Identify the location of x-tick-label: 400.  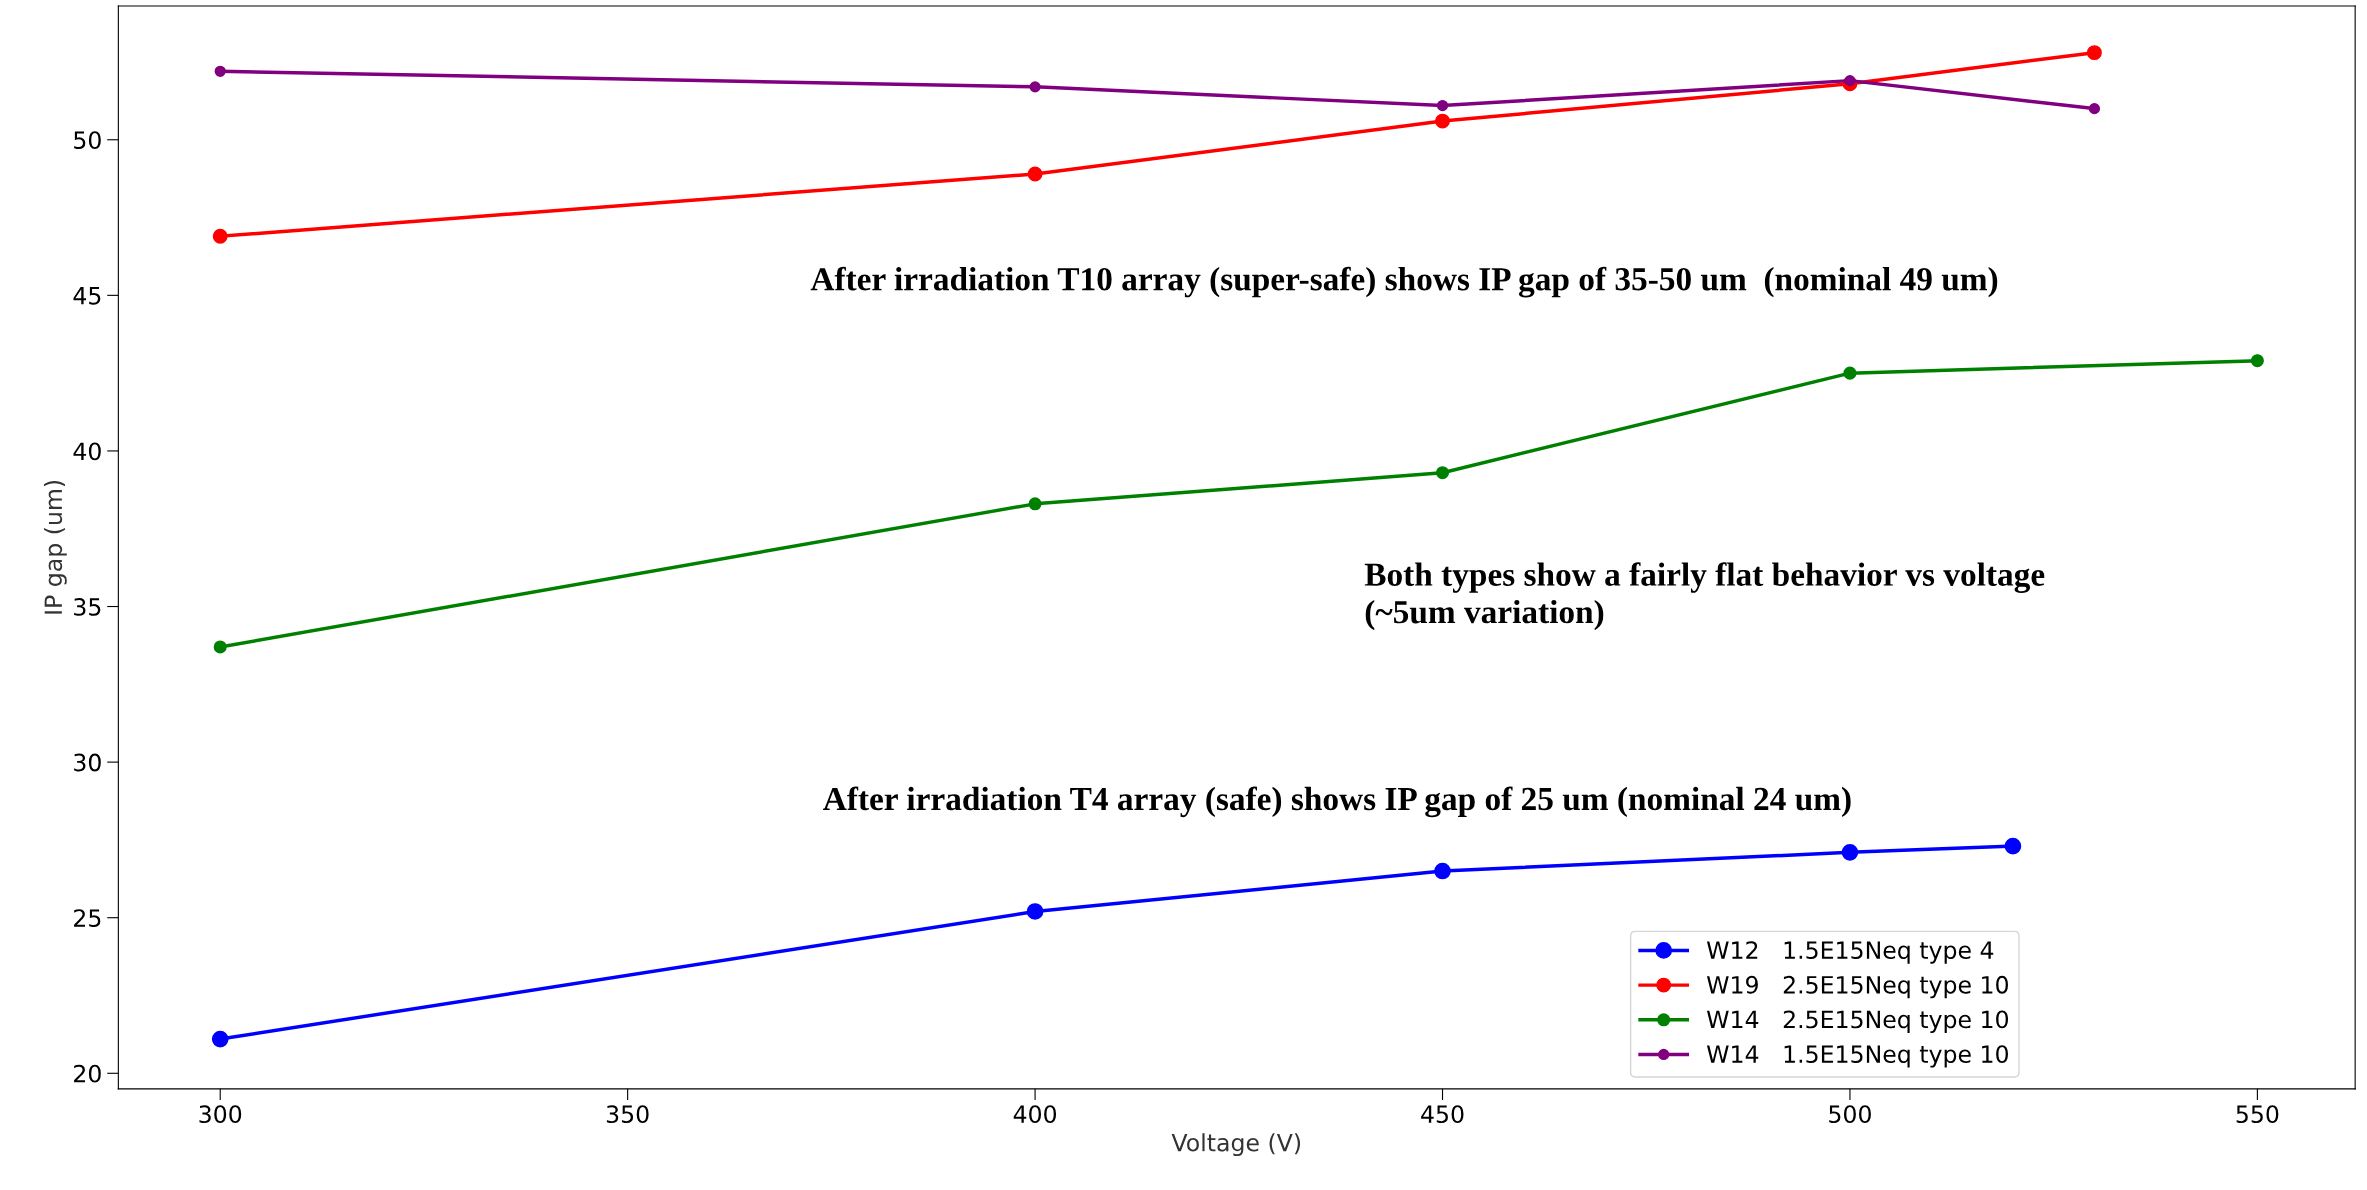
(1035, 1114).